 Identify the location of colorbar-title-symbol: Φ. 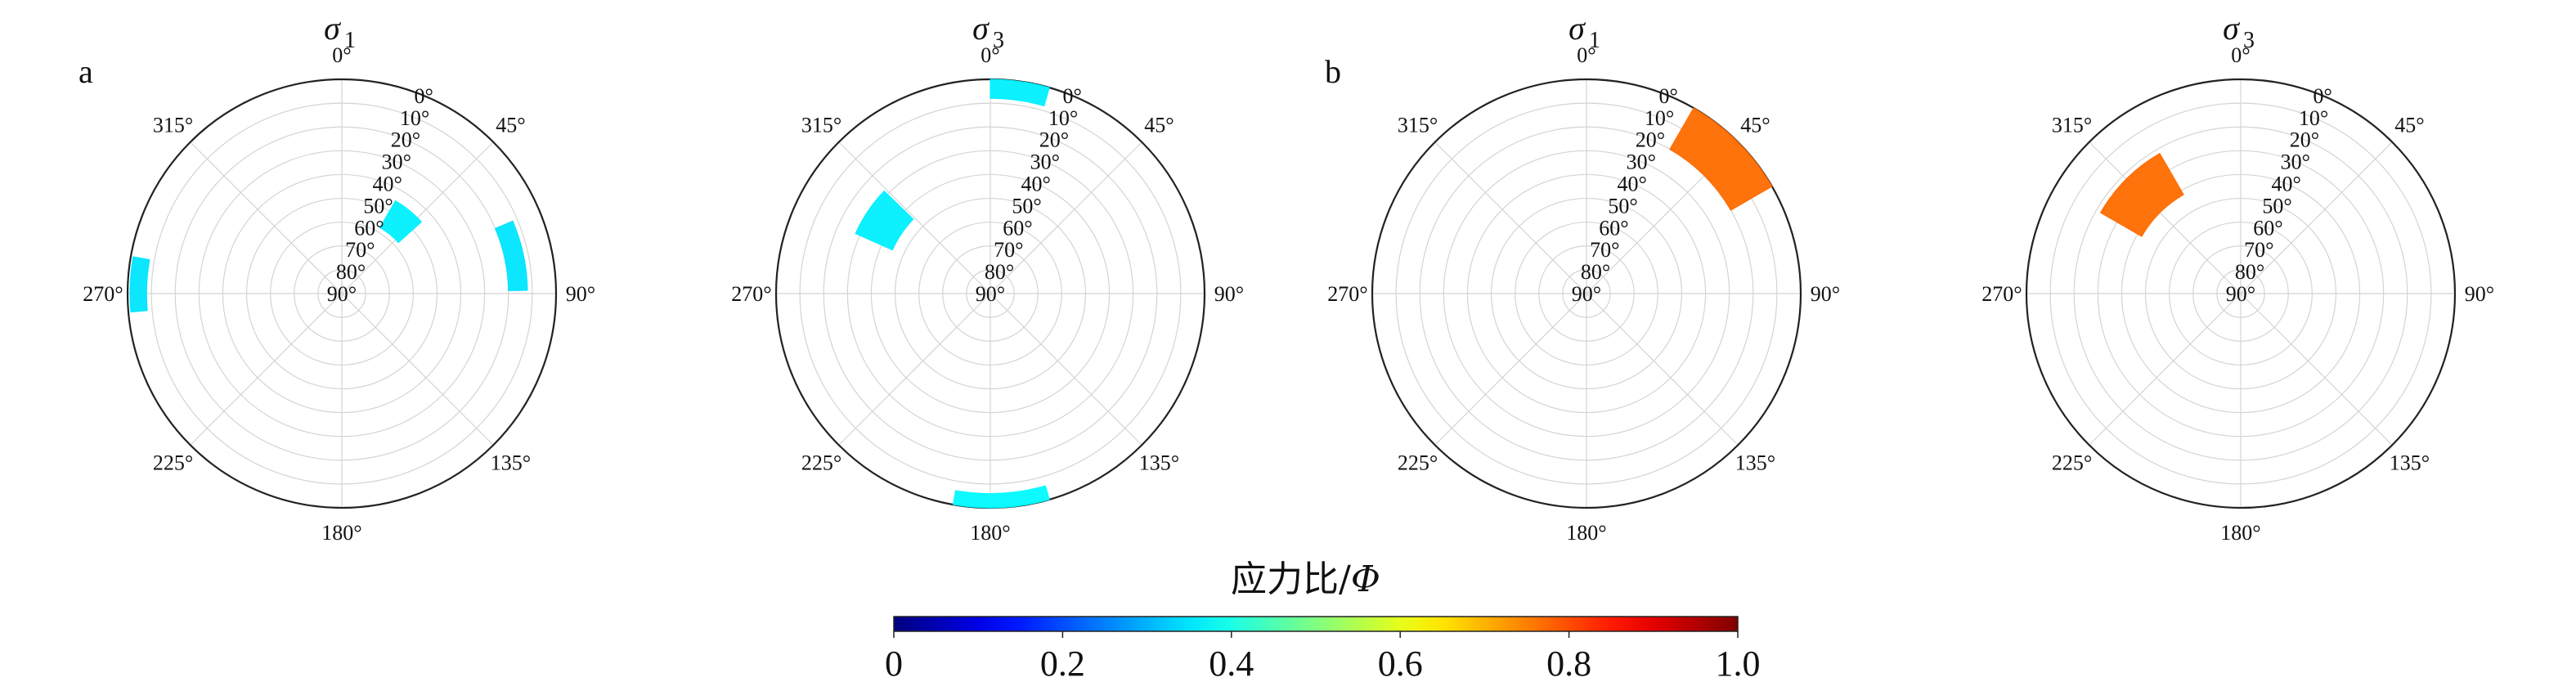
(1365, 579).